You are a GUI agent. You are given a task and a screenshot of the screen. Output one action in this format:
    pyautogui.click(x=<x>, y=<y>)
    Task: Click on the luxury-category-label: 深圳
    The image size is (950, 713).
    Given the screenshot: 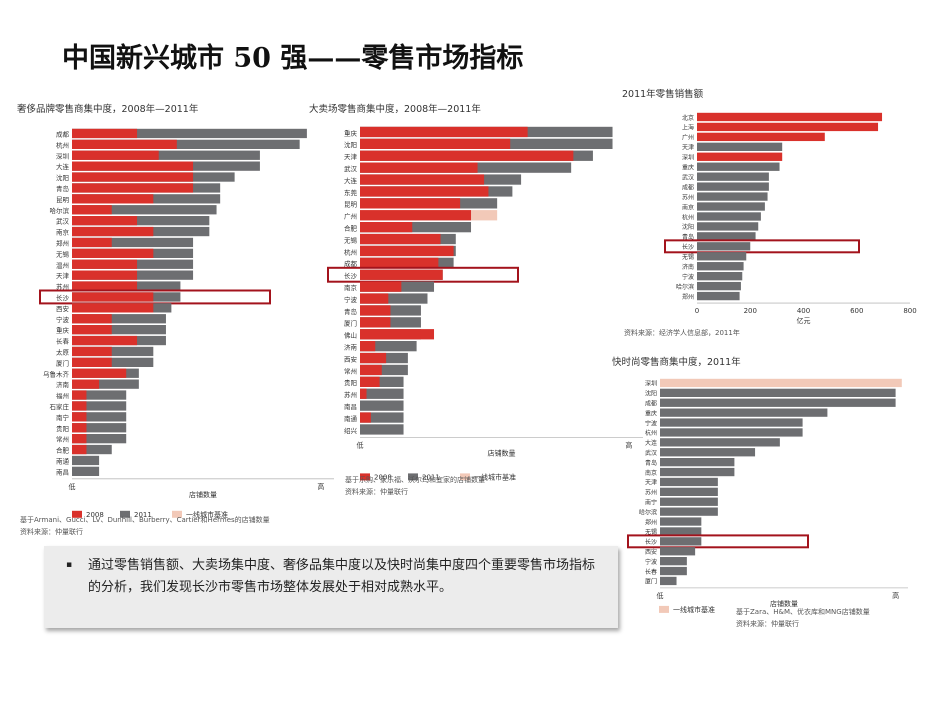 What is the action you would take?
    pyautogui.click(x=62, y=155)
    